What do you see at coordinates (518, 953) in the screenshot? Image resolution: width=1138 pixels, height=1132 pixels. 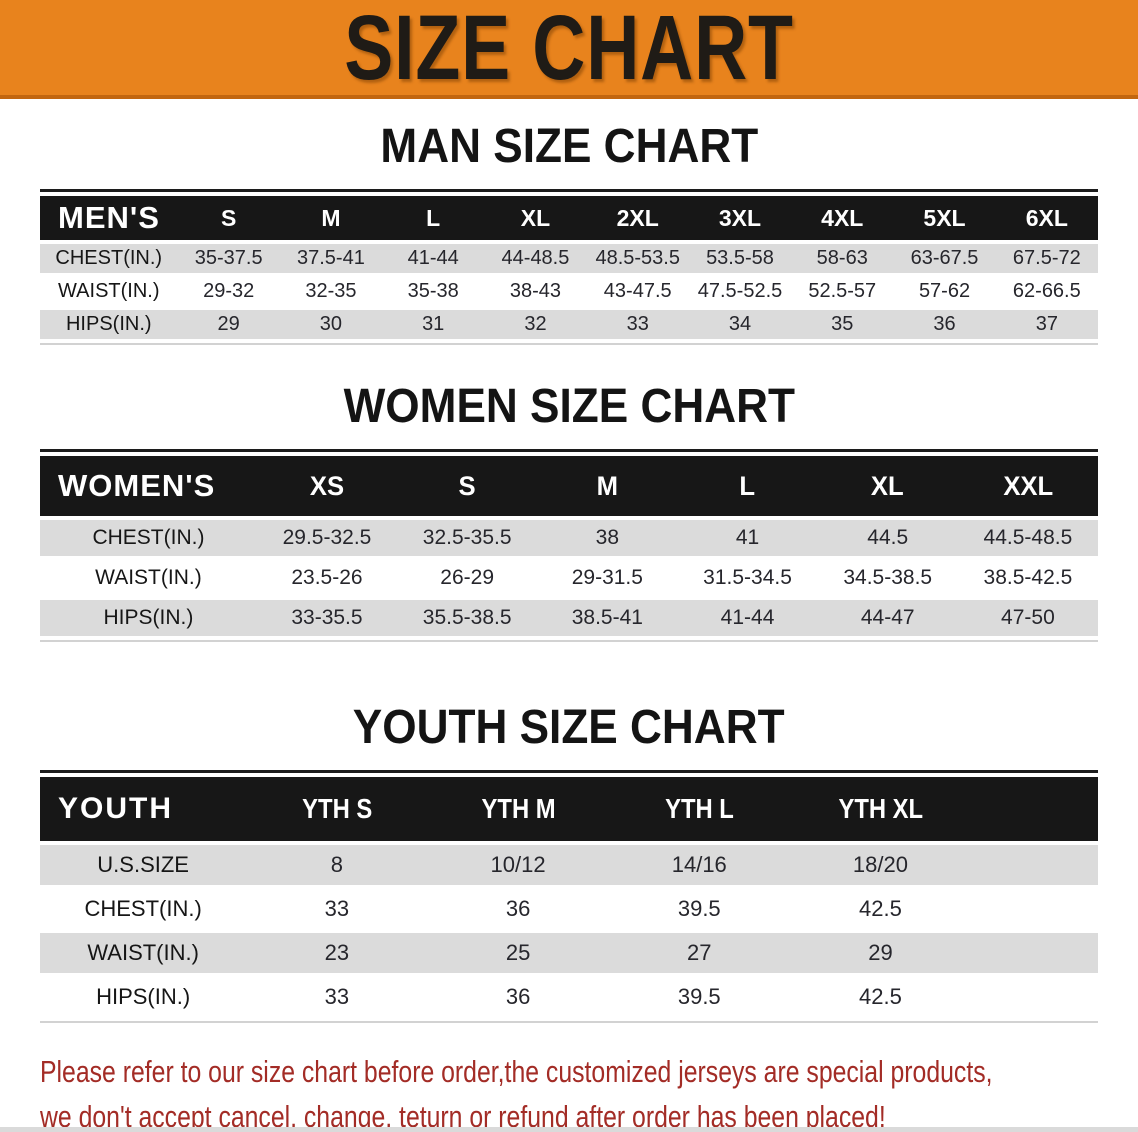 I see `size-value-cell: 25` at bounding box center [518, 953].